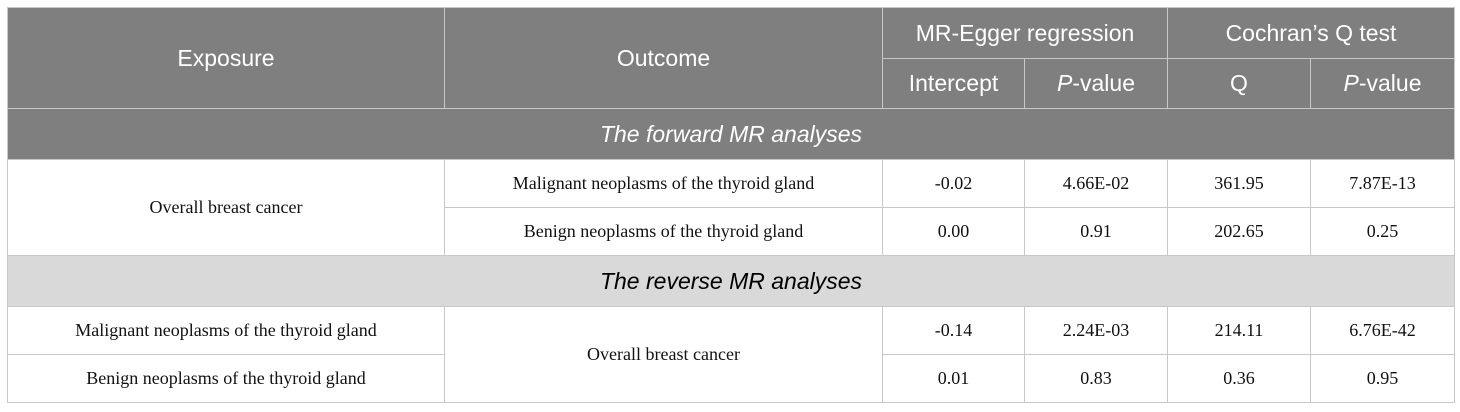 Image resolution: width=1460 pixels, height=412 pixels. I want to click on section-title-reverse: The reverse MR analyses, so click(731, 281).